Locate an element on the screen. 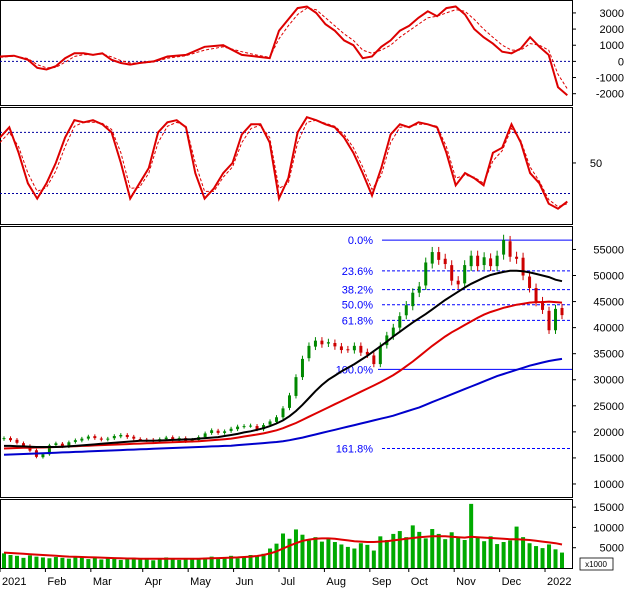 The height and width of the screenshot is (594, 627). price-tick-label: 40000 is located at coordinates (608, 329).